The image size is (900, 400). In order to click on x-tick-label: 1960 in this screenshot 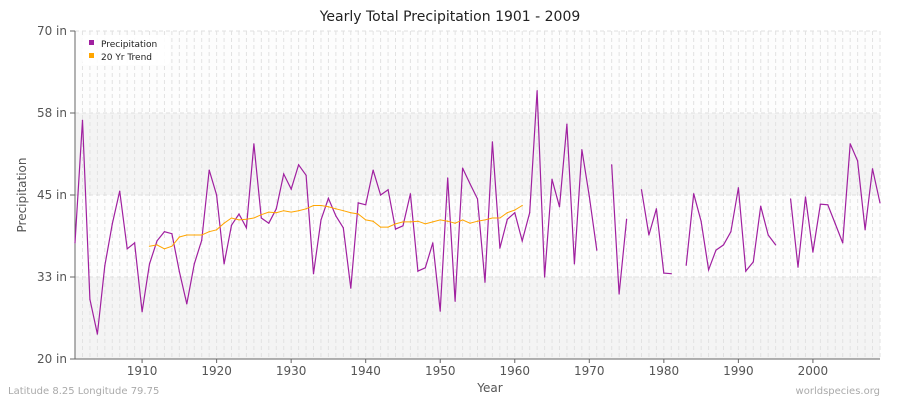, I will do `click(514, 371)`.